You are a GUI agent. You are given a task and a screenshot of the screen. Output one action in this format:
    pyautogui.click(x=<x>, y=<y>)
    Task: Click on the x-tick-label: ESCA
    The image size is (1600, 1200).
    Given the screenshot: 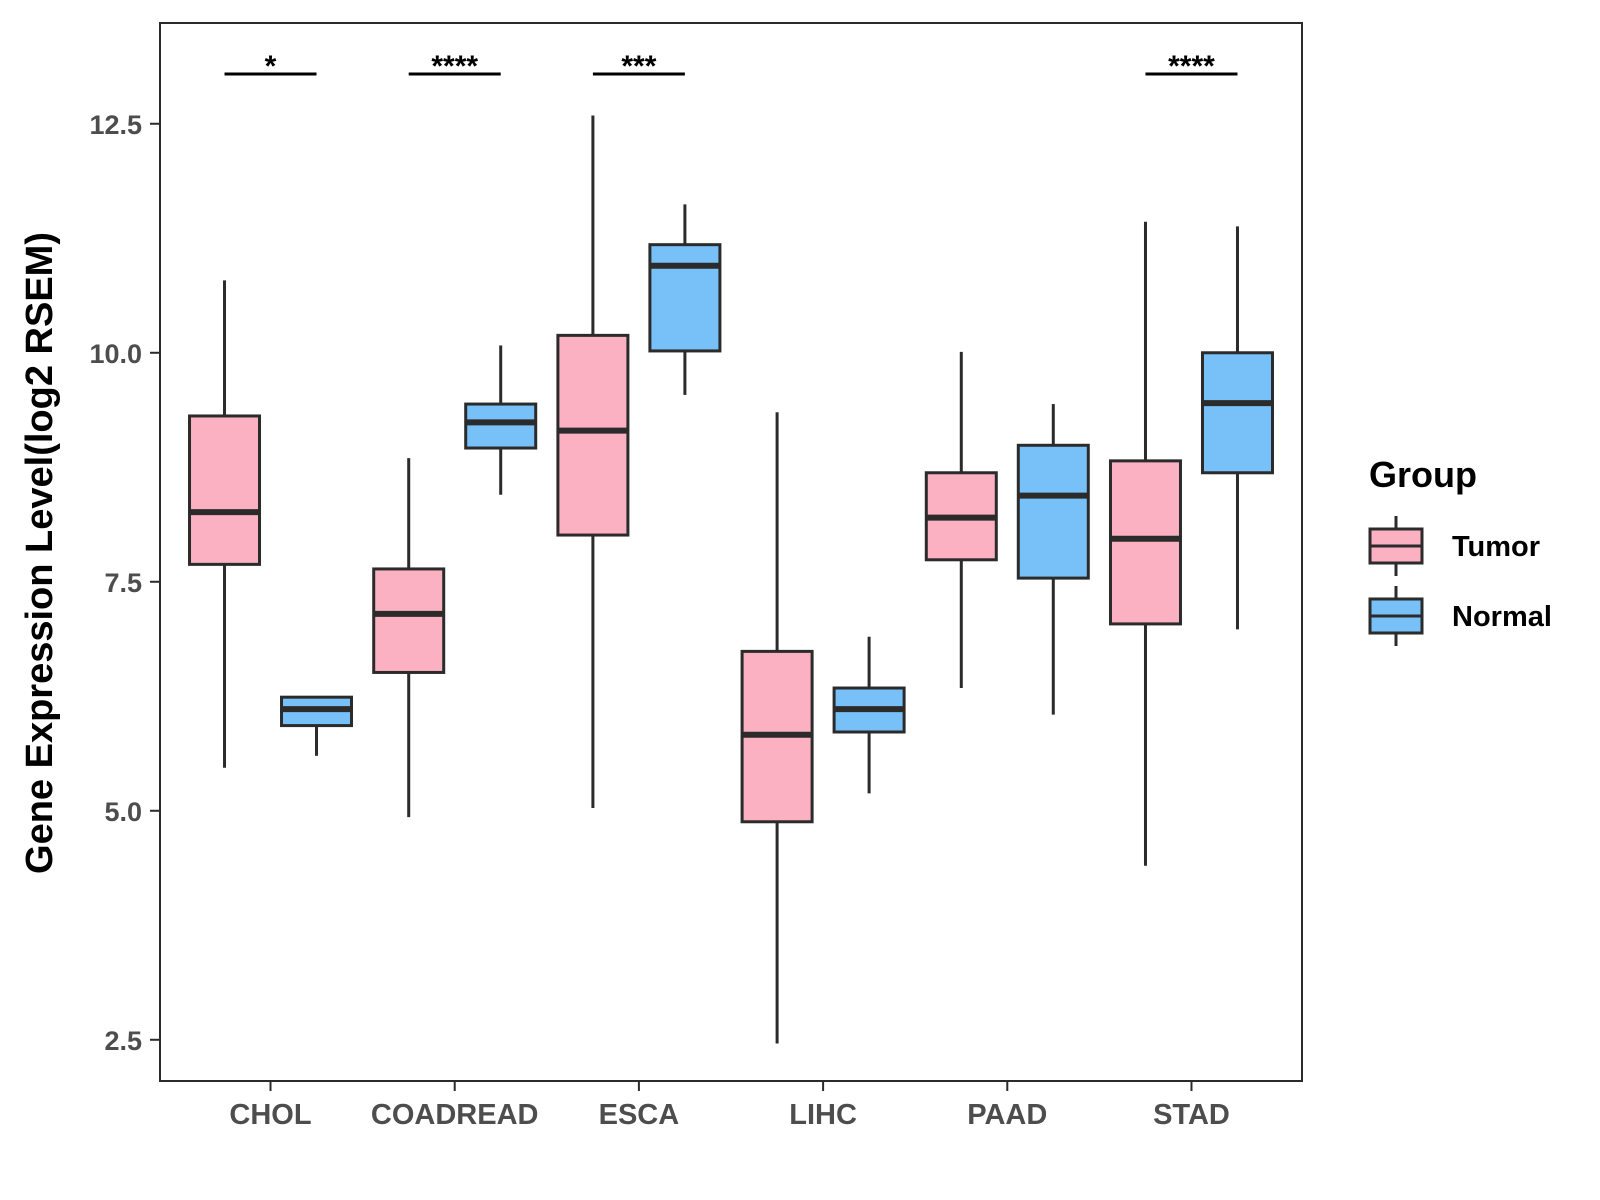 What is the action you would take?
    pyautogui.click(x=639, y=1115)
    